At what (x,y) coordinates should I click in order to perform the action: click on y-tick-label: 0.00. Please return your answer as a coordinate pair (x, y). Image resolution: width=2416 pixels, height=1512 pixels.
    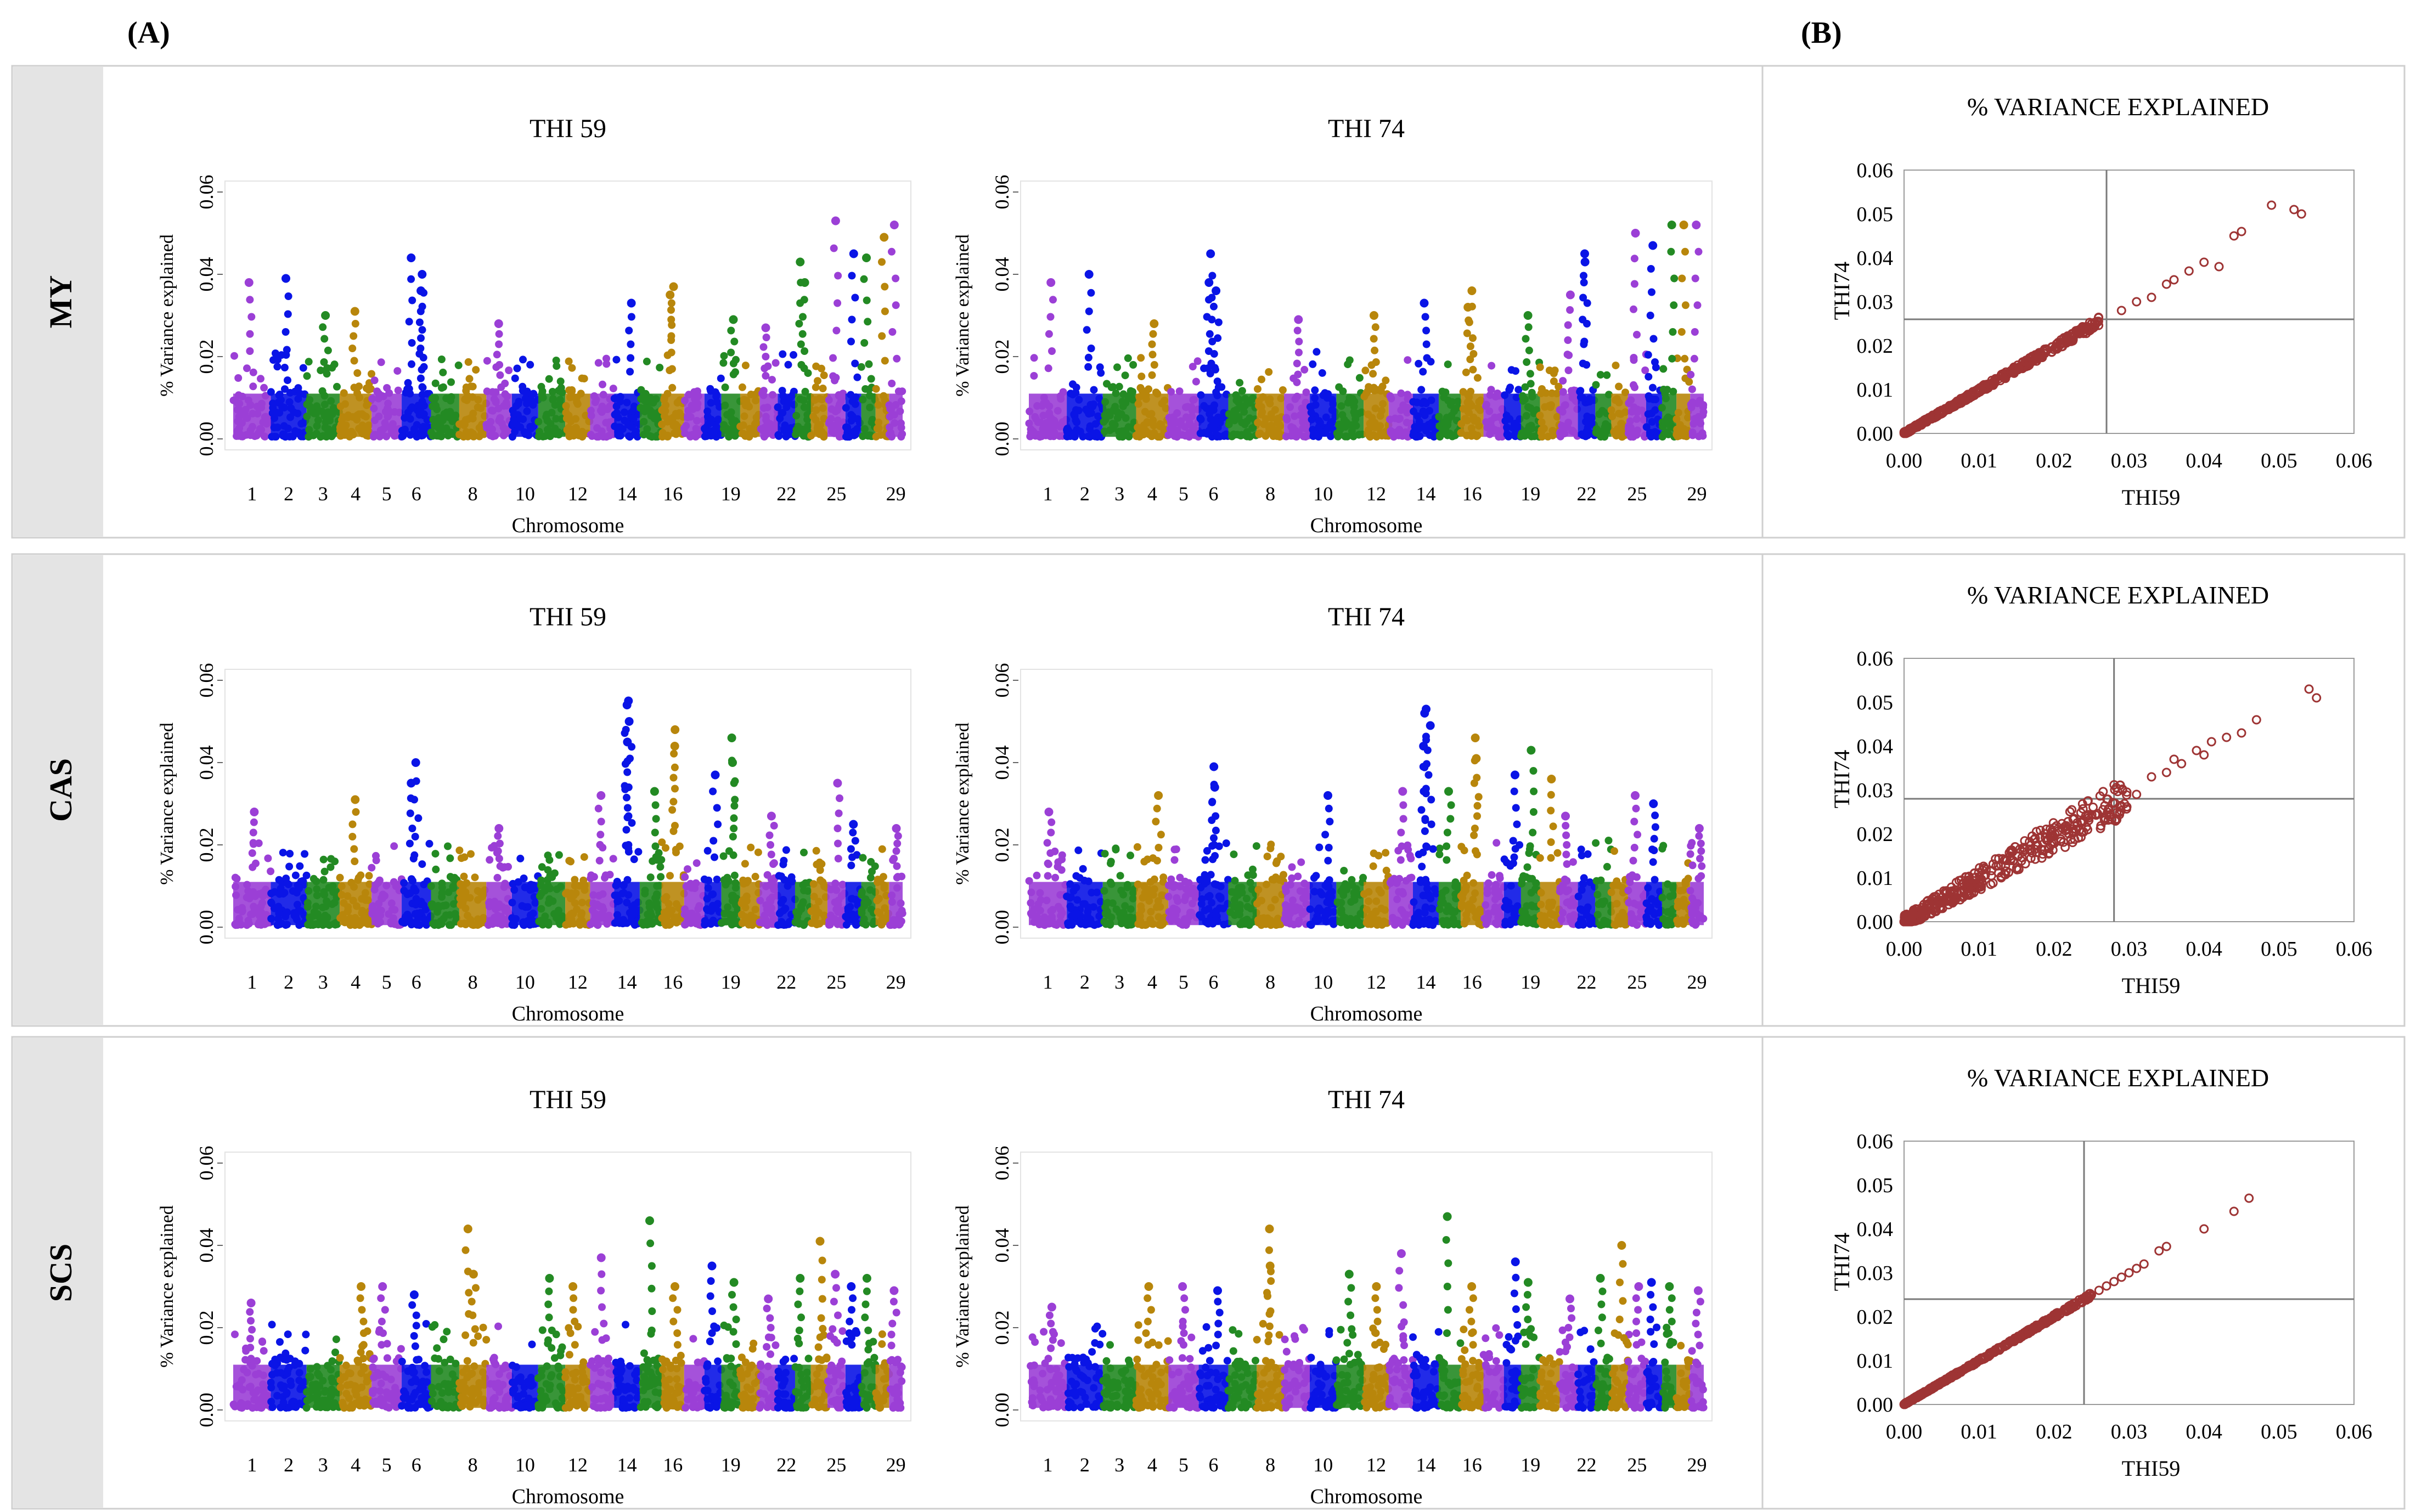
    Looking at the image, I should click on (206, 439).